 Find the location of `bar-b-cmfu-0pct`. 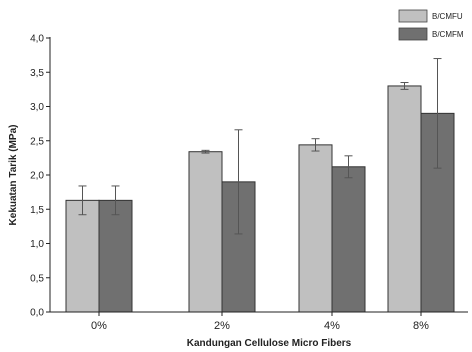

bar-b-cmfu-0pct is located at coordinates (82, 256).